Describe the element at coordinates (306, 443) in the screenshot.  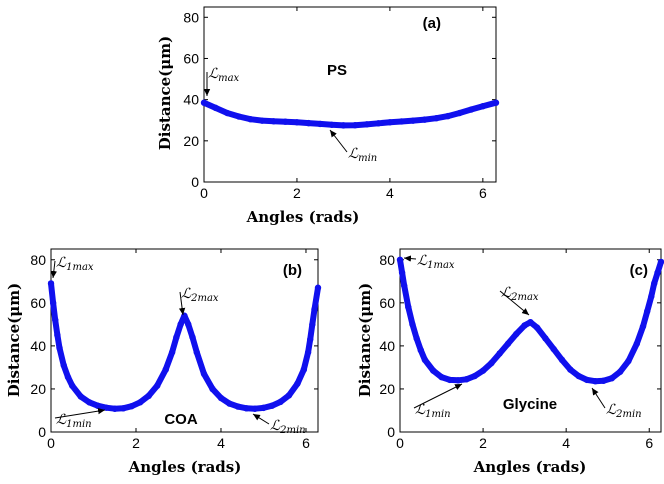
I see `x-tick-label: 6` at that location.